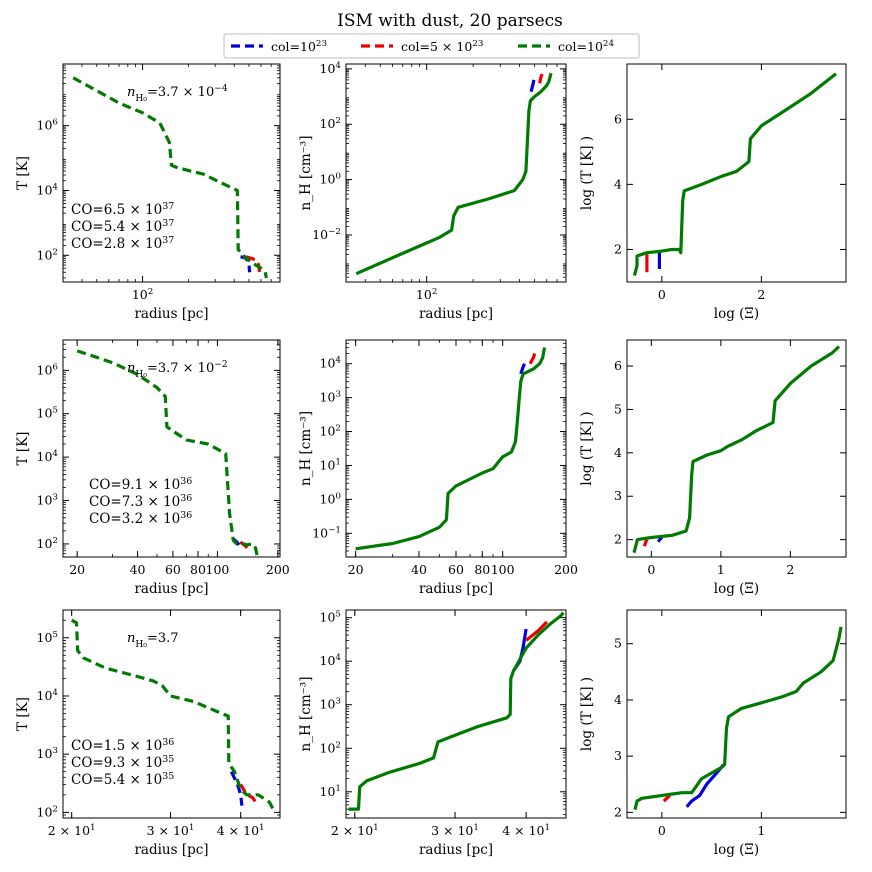 The height and width of the screenshot is (872, 872). I want to click on co-label: CO=6.5 × 1037, so click(122, 210).